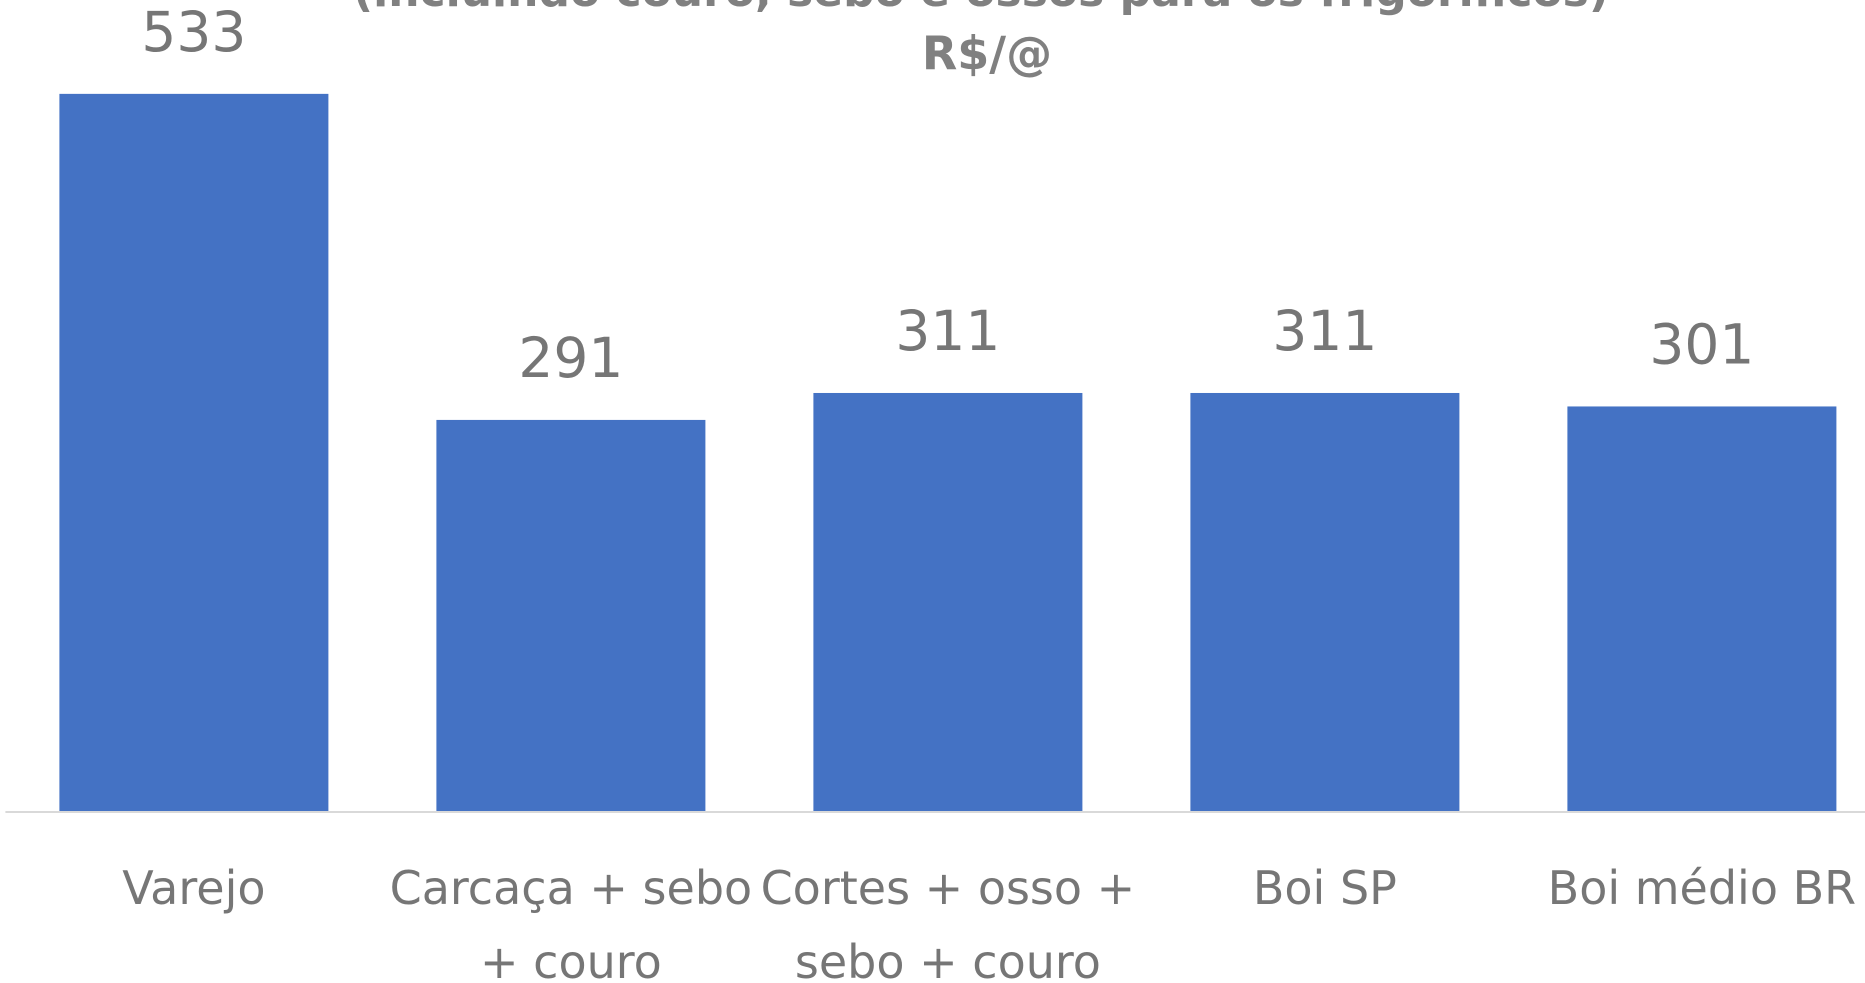  Describe the element at coordinates (193, 32) in the screenshot. I see `value-label: 533` at that location.